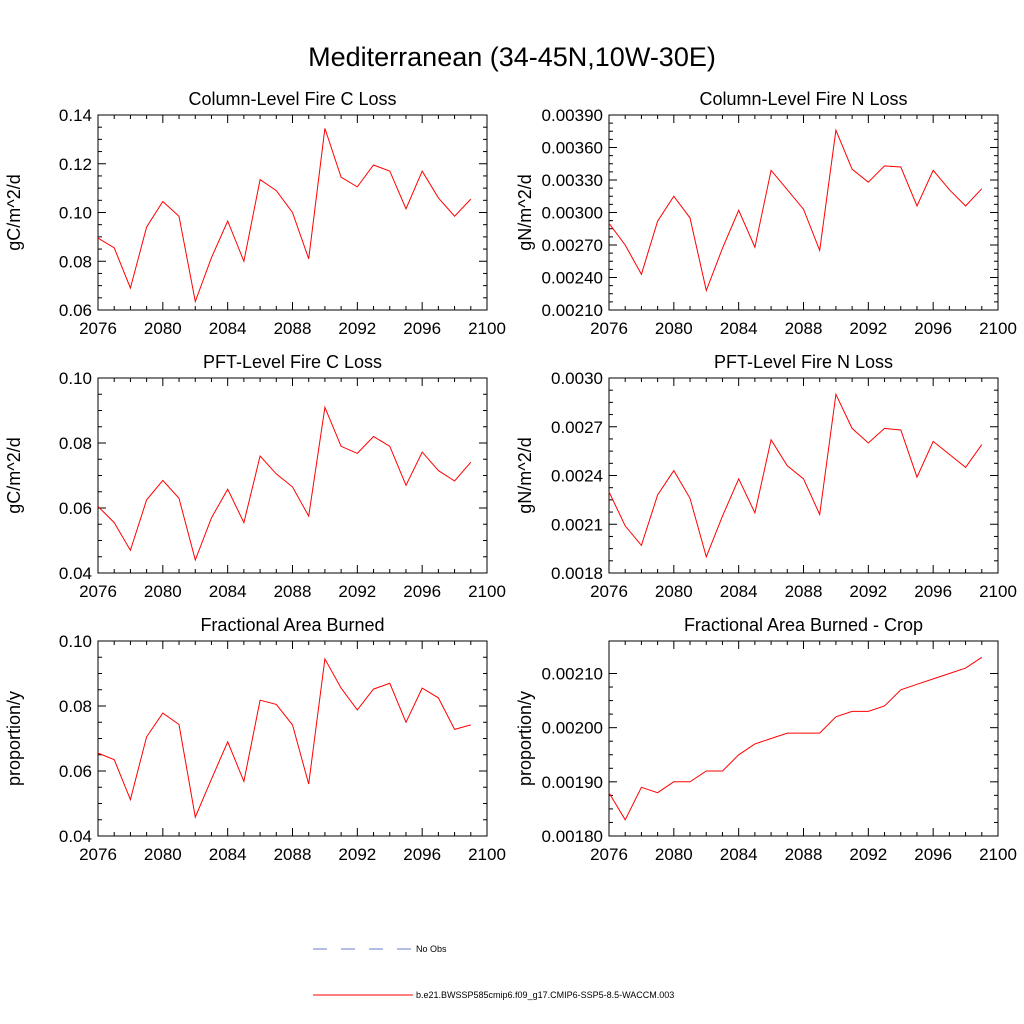 The image size is (1024, 1024). I want to click on y-tick-label: 0.00200, so click(572, 728).